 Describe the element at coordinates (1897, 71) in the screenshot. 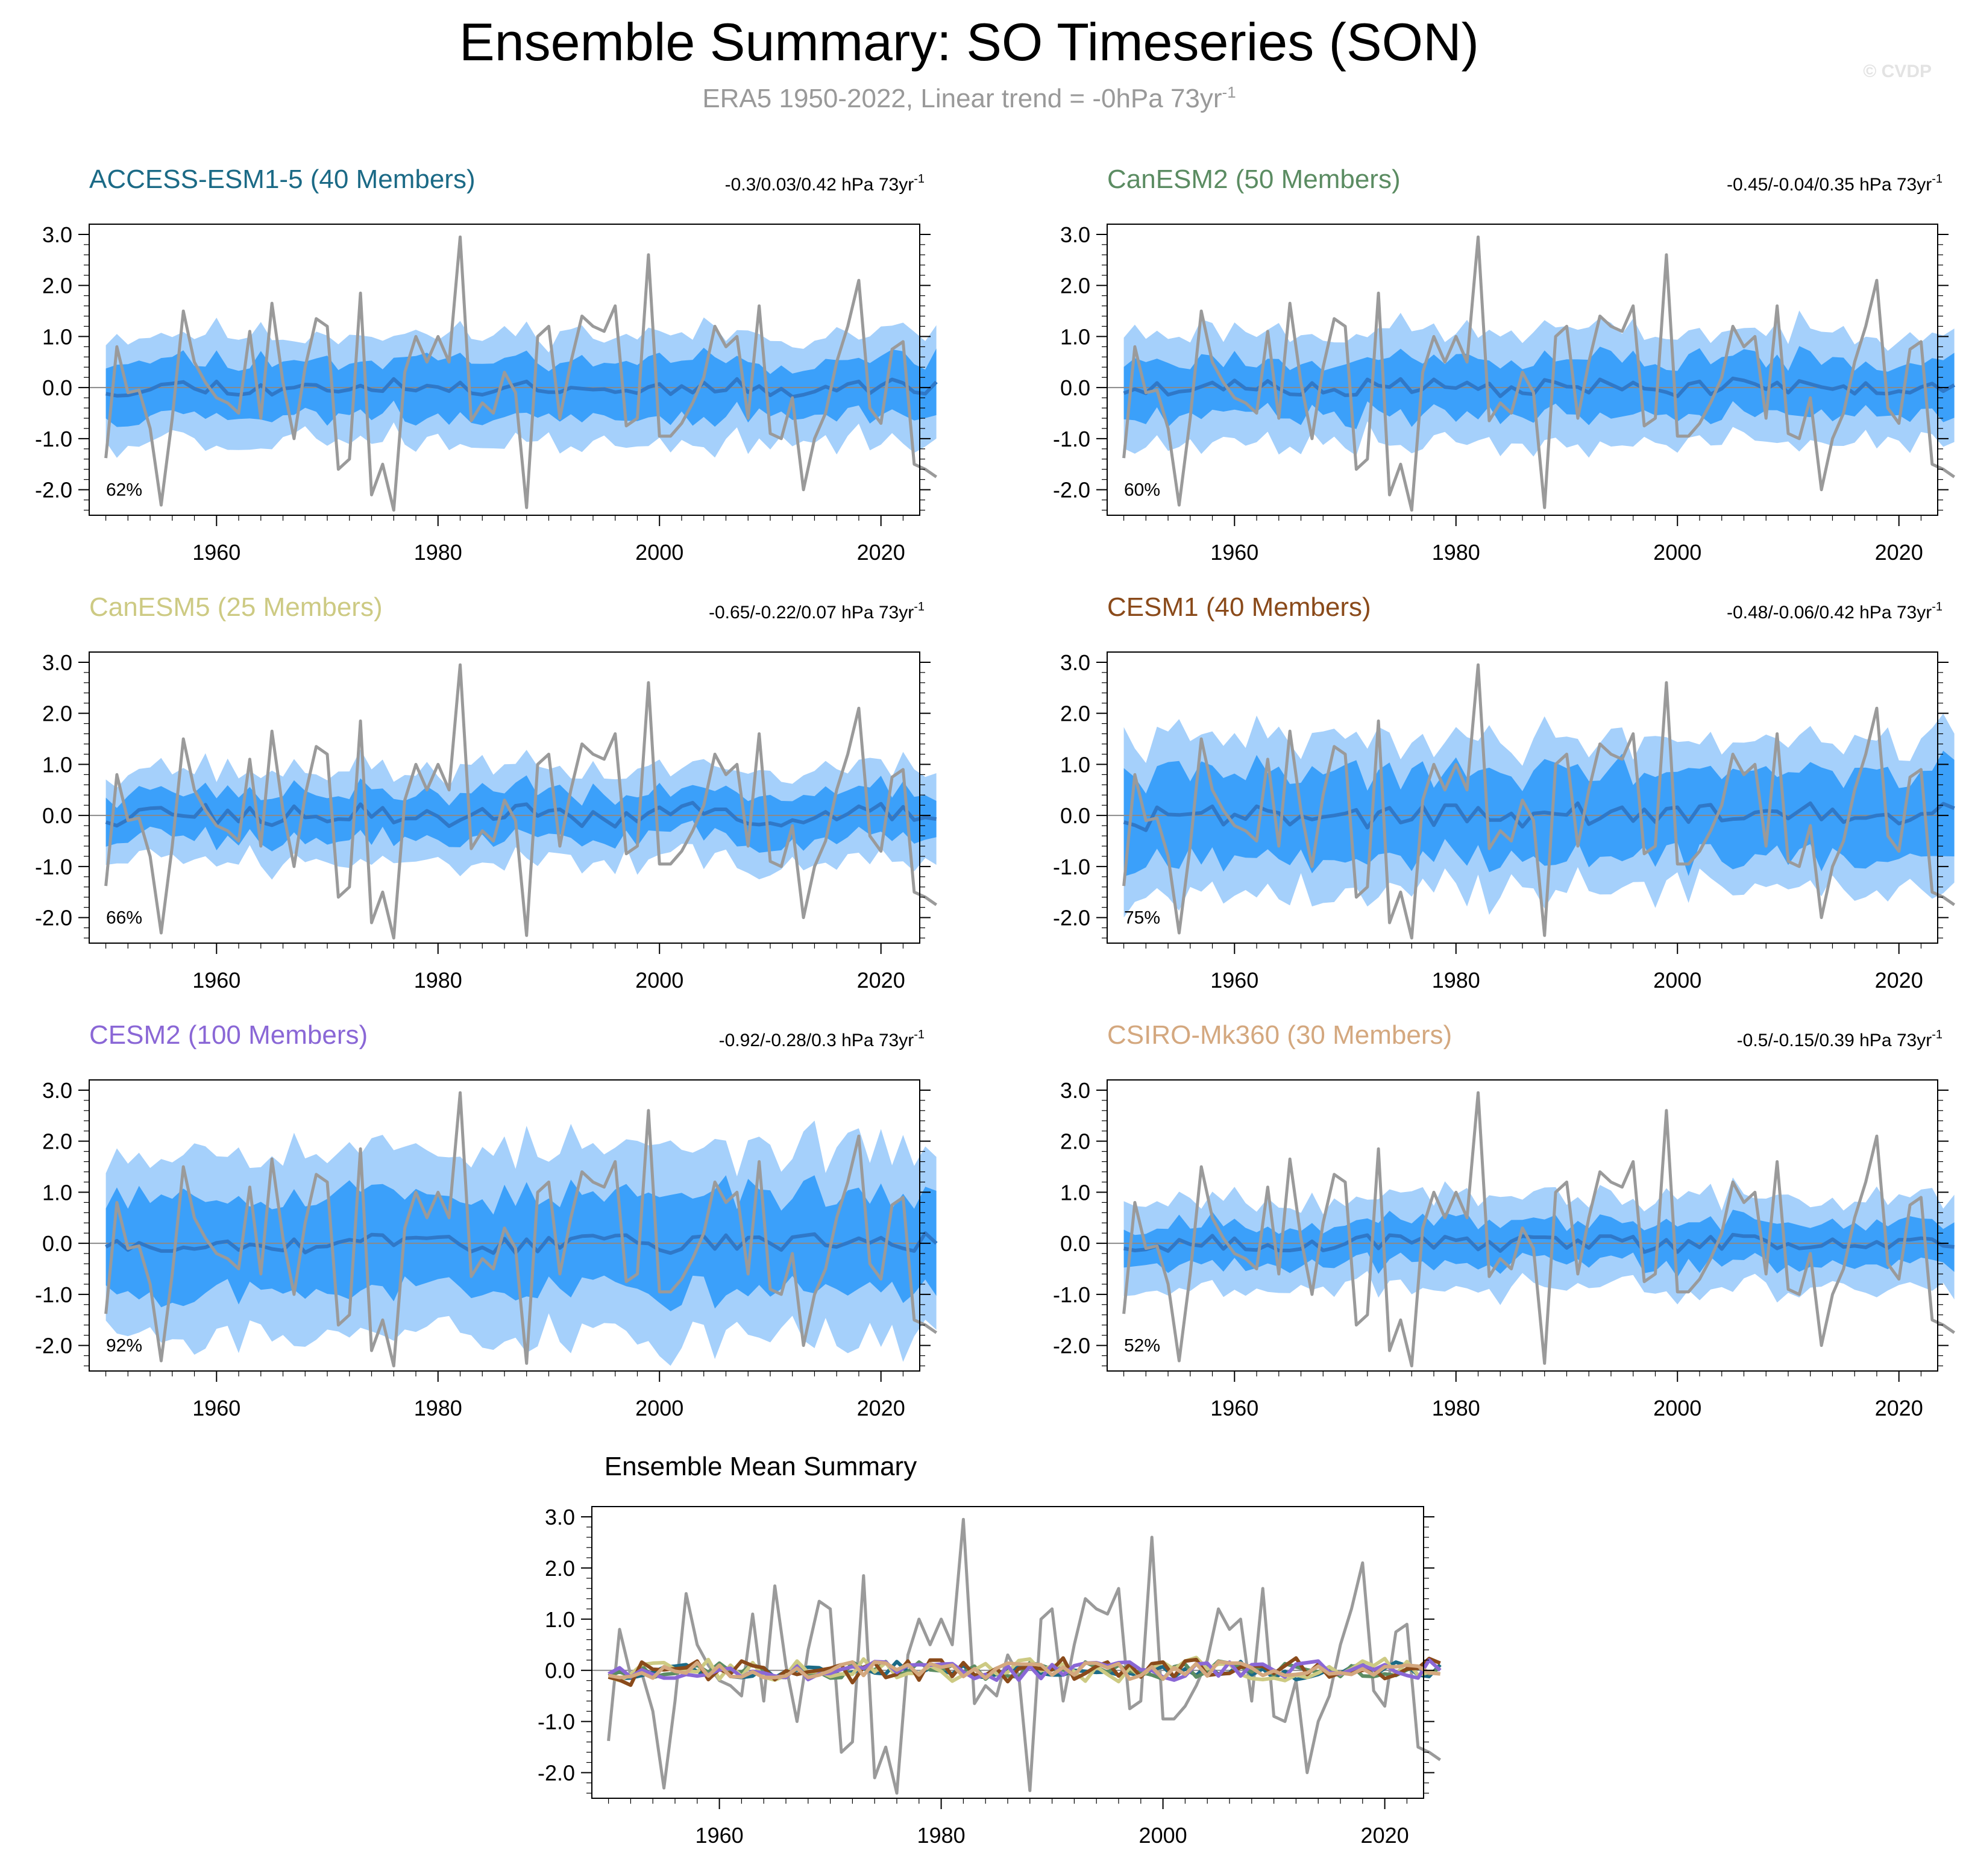

I see `copyright-watermark: © CVDP` at that location.